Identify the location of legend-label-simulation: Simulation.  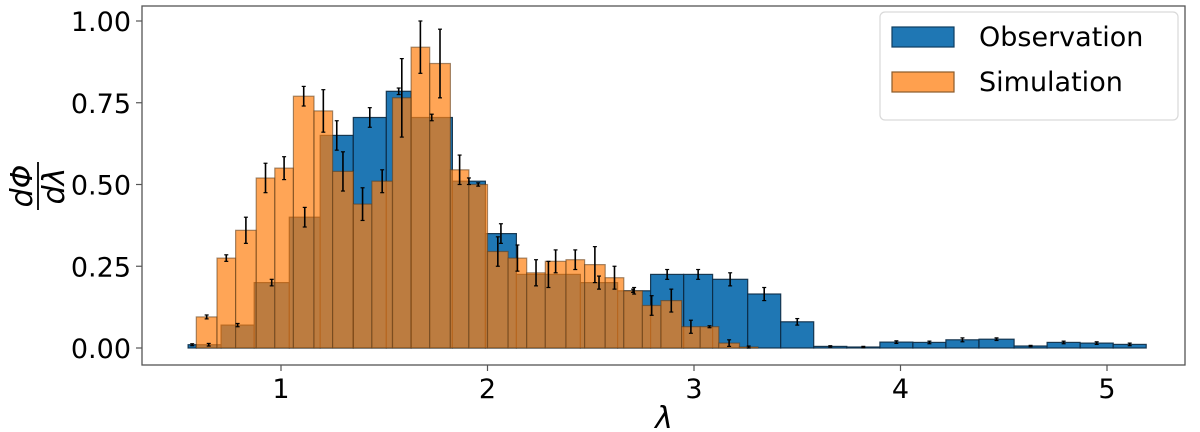
(1051, 82).